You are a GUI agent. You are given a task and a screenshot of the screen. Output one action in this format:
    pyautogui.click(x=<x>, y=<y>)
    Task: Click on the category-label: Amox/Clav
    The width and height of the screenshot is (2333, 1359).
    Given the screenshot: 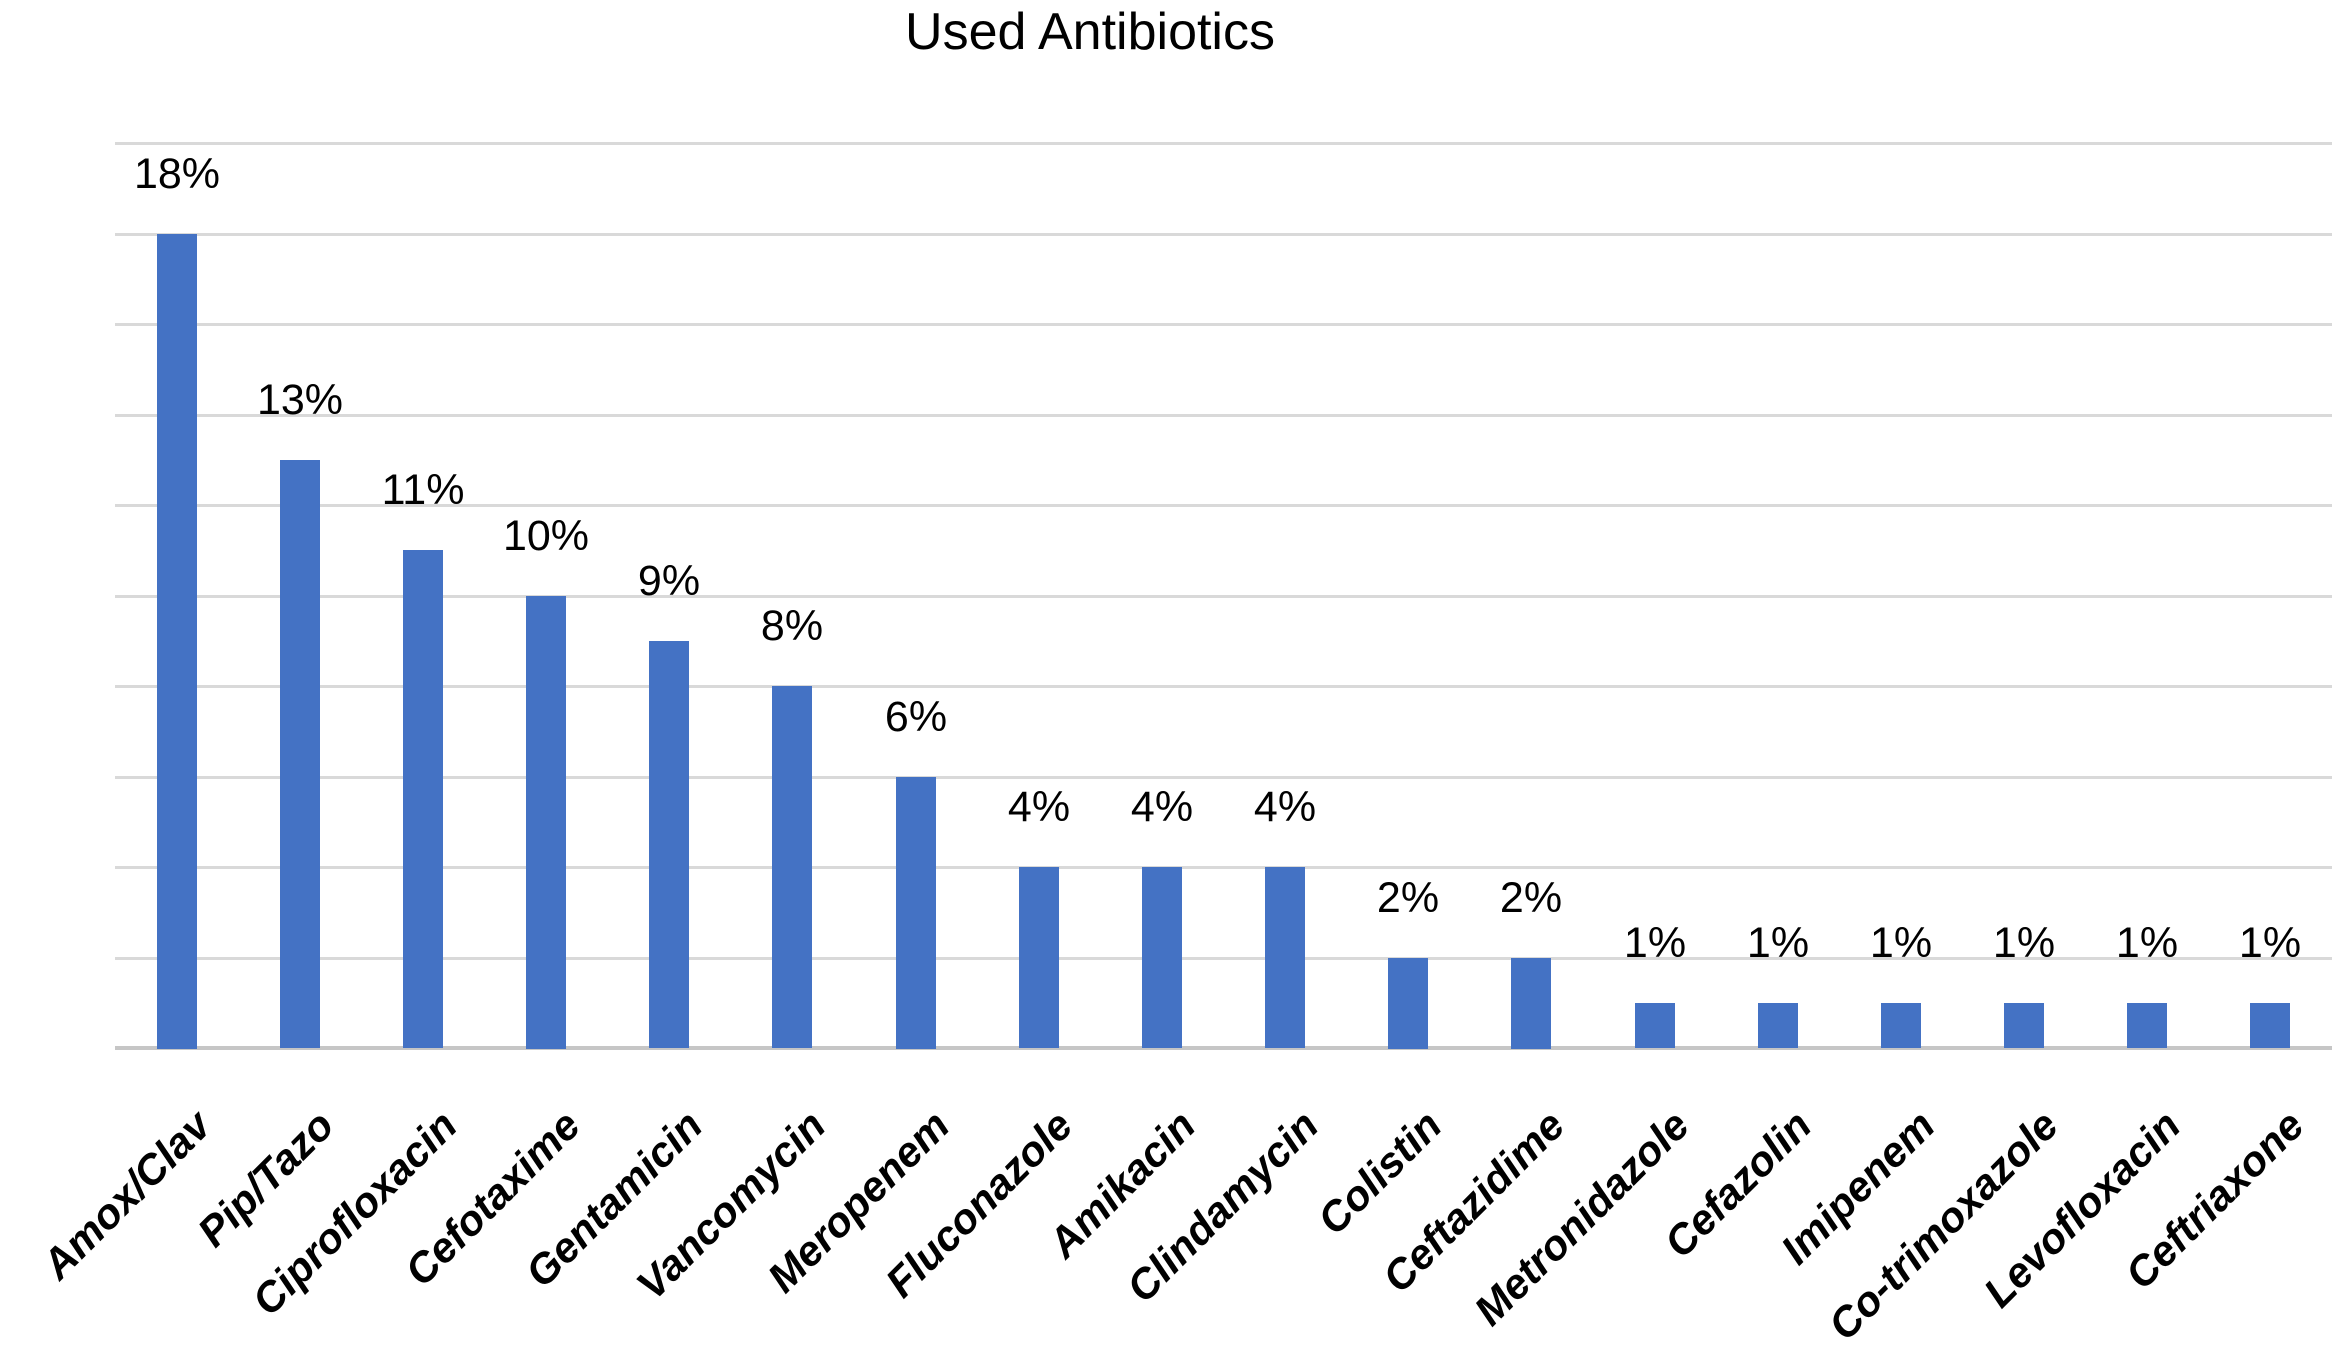 What is the action you would take?
    pyautogui.click(x=126, y=1195)
    